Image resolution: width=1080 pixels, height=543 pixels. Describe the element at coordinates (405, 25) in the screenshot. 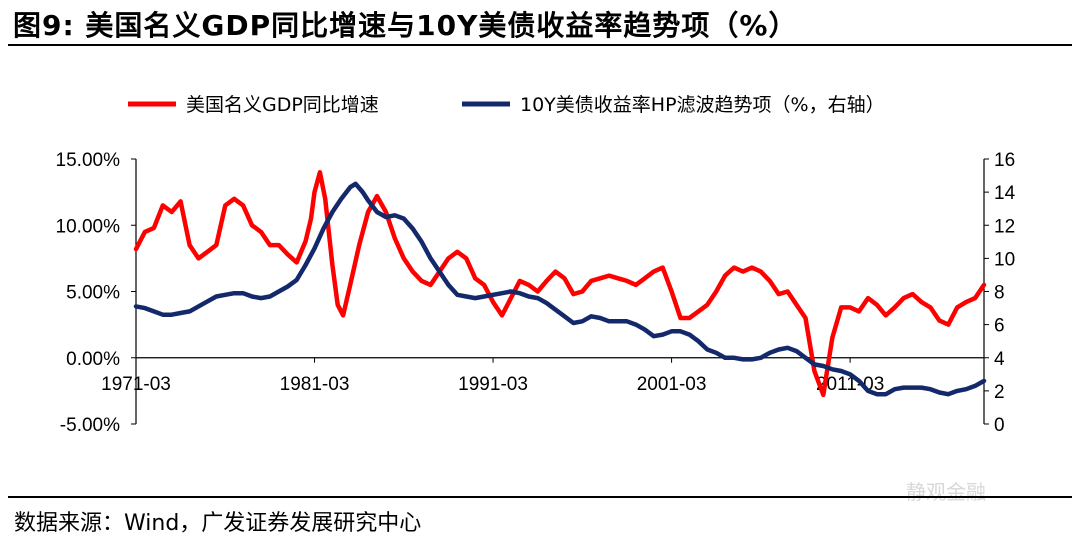

I see `chart-title: 图9: 美国名义GDP同比增速与10Y美债收益率趋势项（%）` at that location.